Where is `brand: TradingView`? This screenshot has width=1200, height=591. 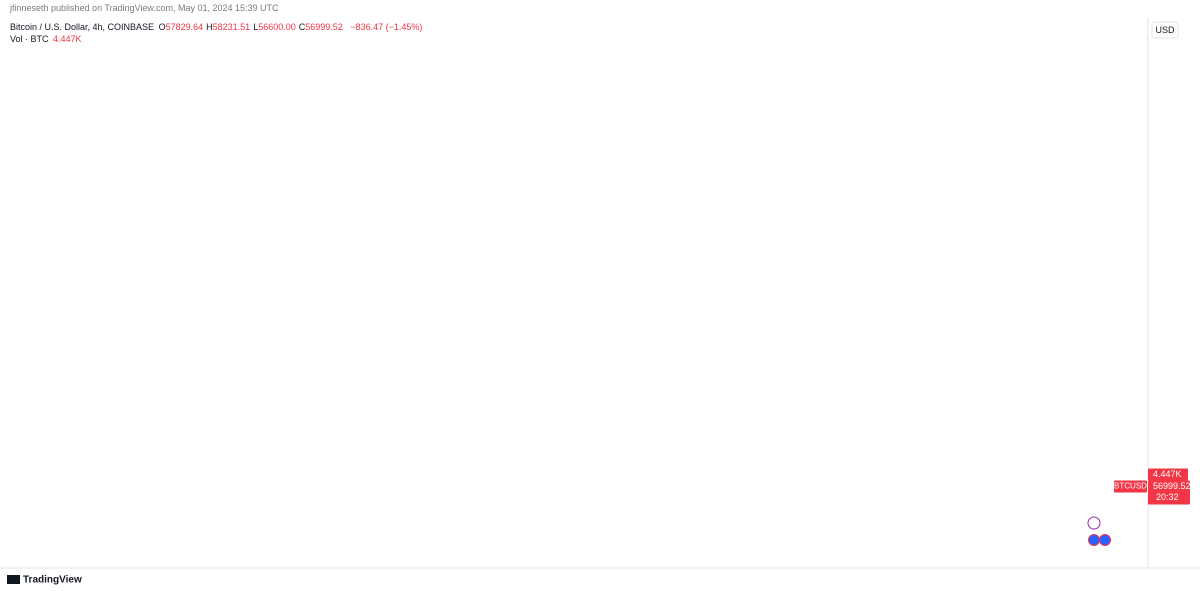 brand: TradingView is located at coordinates (44, 580).